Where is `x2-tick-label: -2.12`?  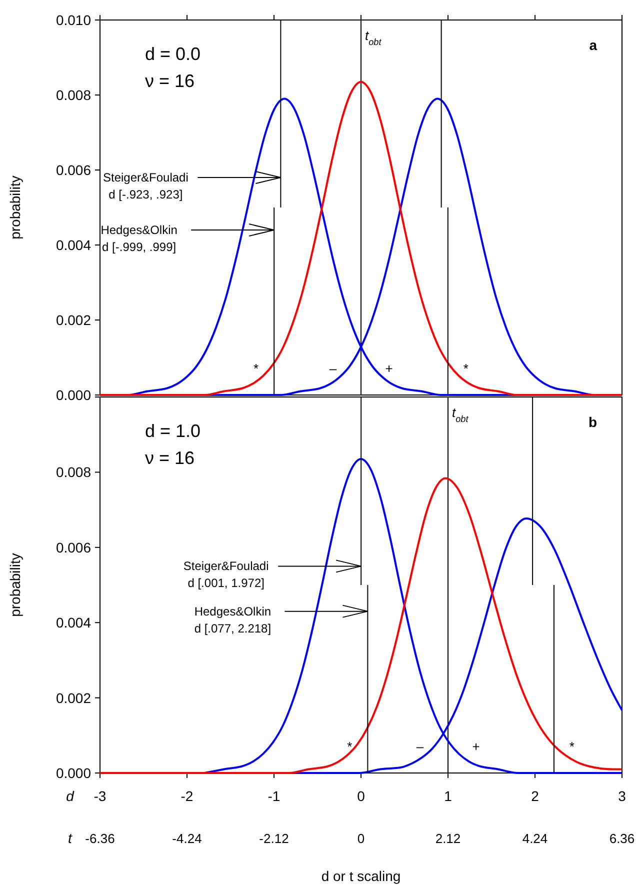 x2-tick-label: -2.12 is located at coordinates (274, 838).